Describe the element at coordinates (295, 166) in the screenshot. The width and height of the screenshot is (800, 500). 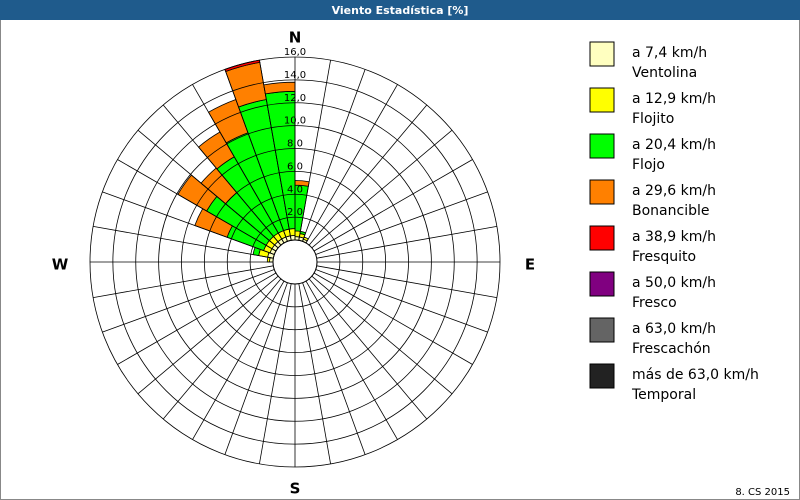
I see `ring-label: 6,0` at that location.